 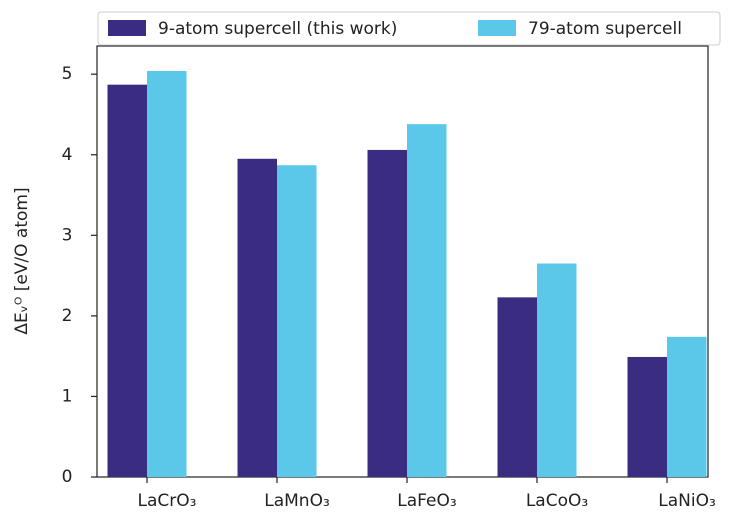 I want to click on y-tick-label: 5, so click(x=67, y=74).